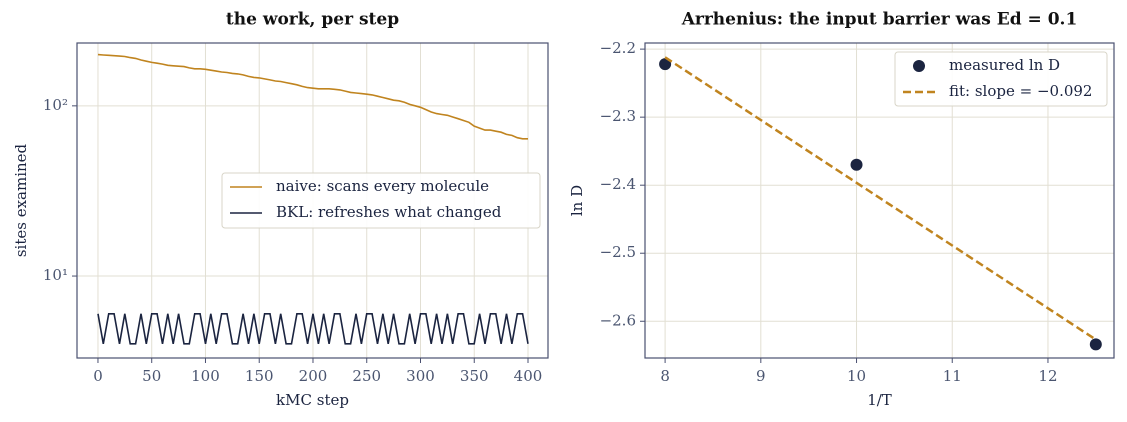 The height and width of the screenshot is (422, 1127). Describe the element at coordinates (382, 186) in the screenshot. I see `legend-label: naive: scans every molecule` at that location.